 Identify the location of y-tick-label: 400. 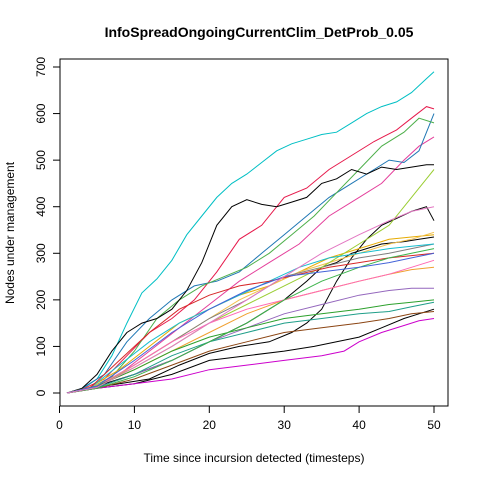
(41, 206).